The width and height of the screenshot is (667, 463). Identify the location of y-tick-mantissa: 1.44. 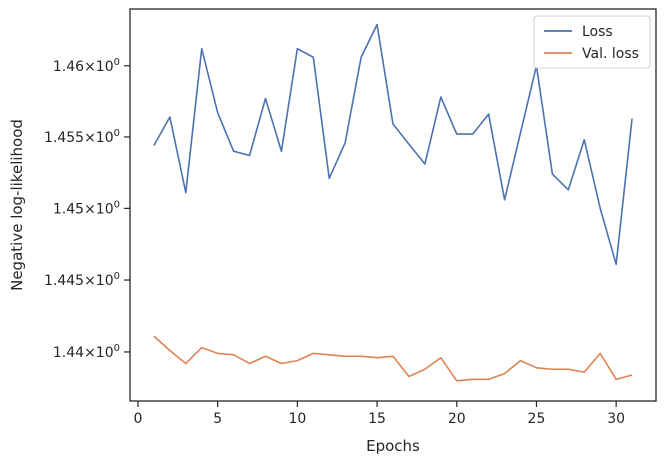
(68, 353).